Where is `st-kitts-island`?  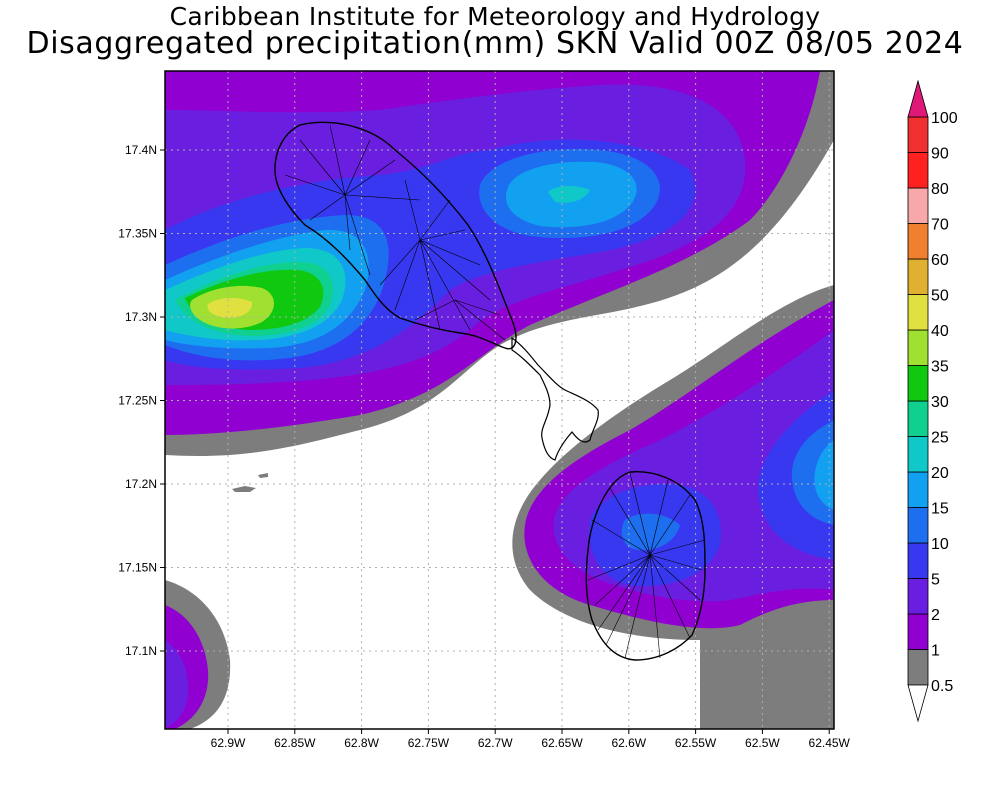
st-kitts-island is located at coordinates (395, 235).